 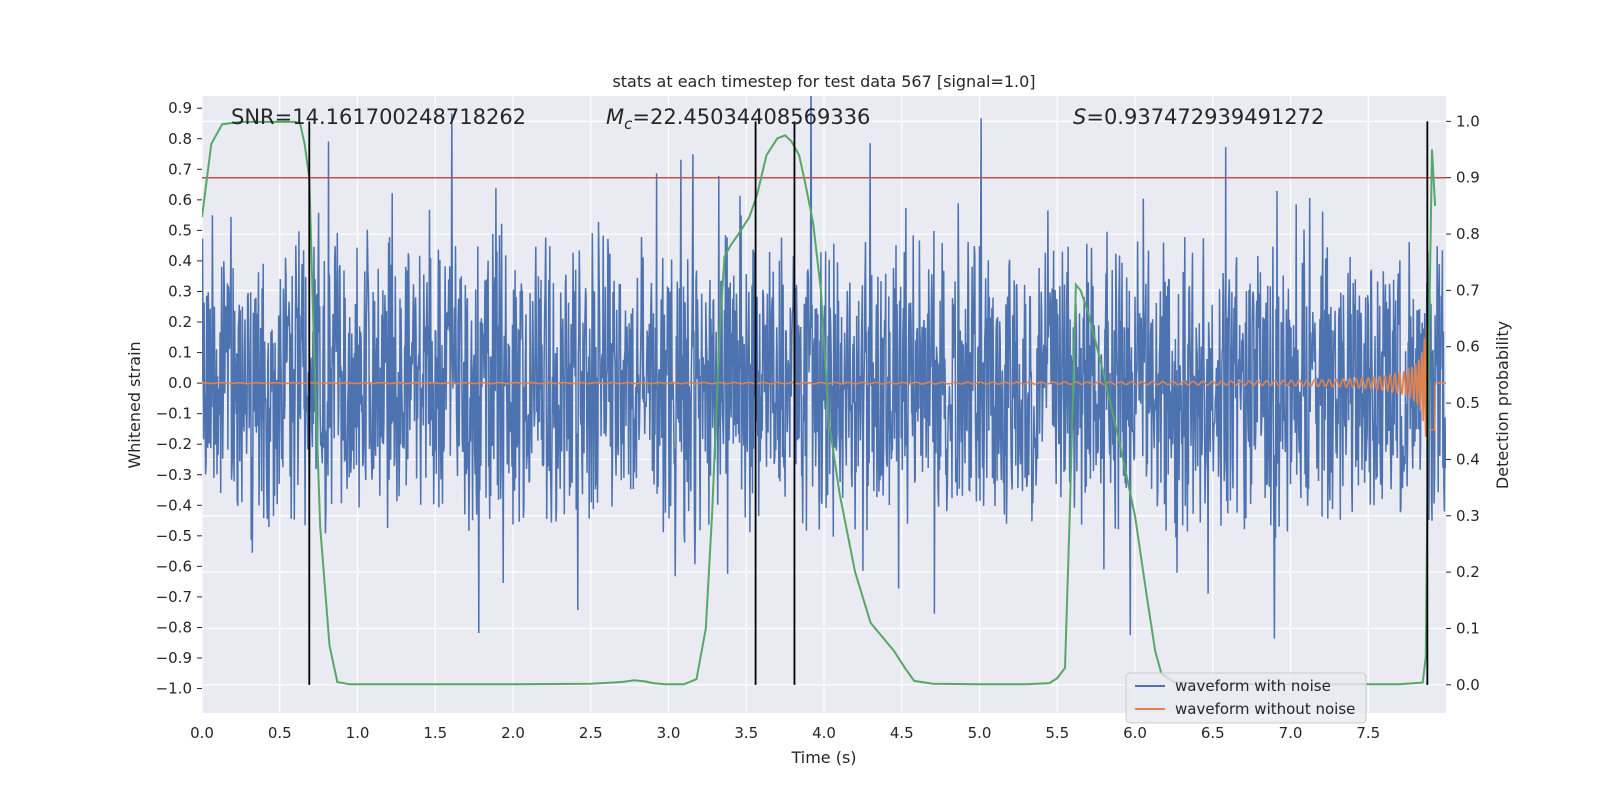 What do you see at coordinates (1468, 347) in the screenshot?
I see `y-right-tick-label: 0.6` at bounding box center [1468, 347].